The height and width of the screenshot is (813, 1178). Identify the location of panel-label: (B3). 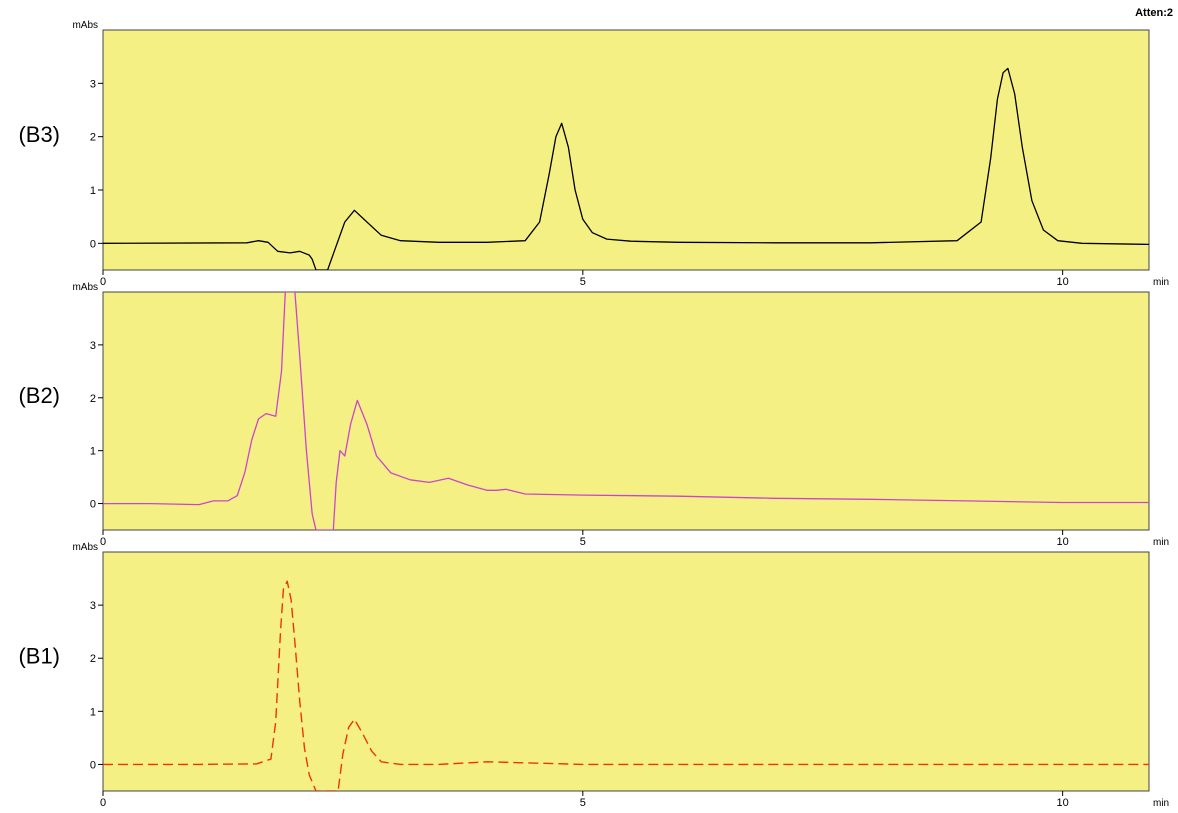
(39, 134).